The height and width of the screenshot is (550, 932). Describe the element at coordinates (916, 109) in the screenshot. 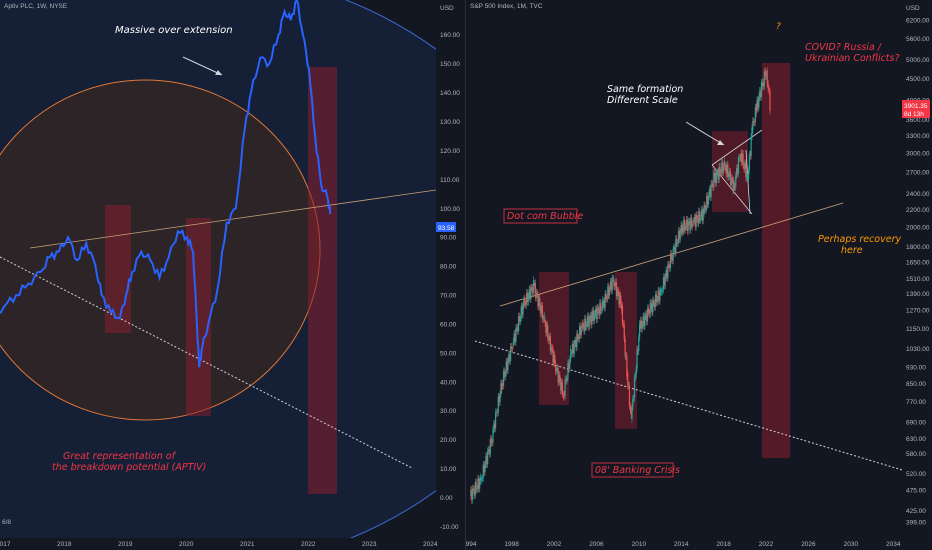

I see `spx-price-tag-bg` at that location.